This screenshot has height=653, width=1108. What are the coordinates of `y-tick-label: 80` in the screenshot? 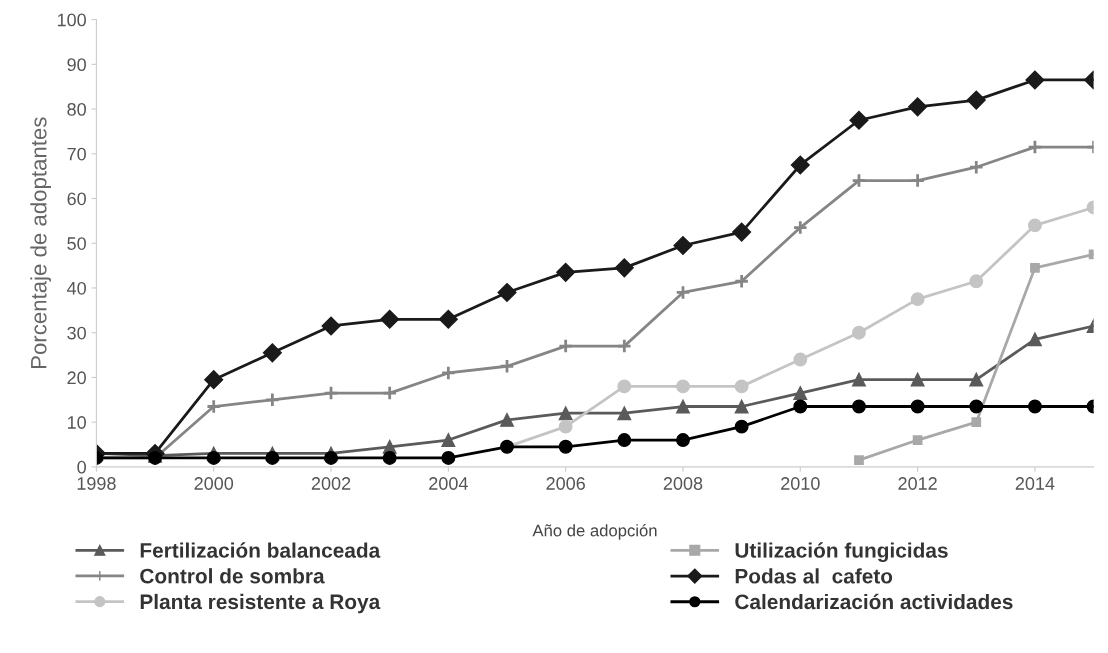 It's located at (76, 109).